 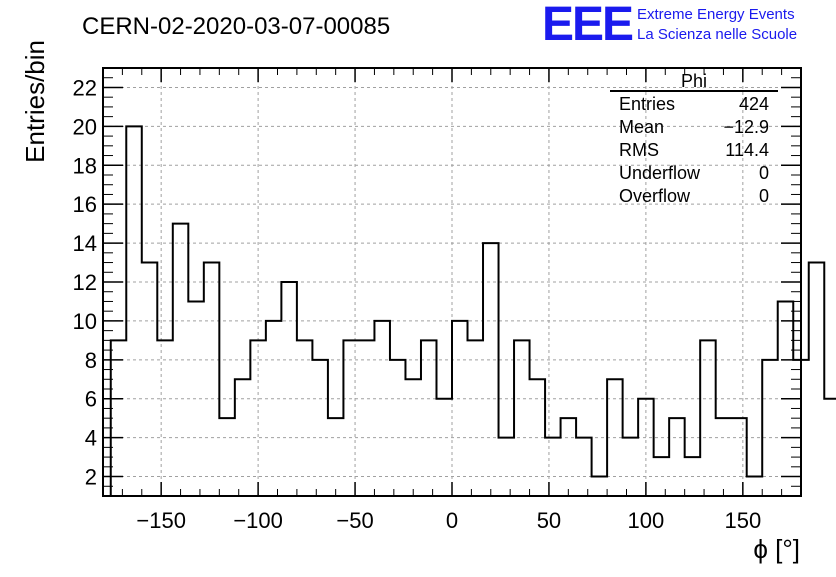 I want to click on y-axis-title: Entries/bin, so click(x=35, y=101).